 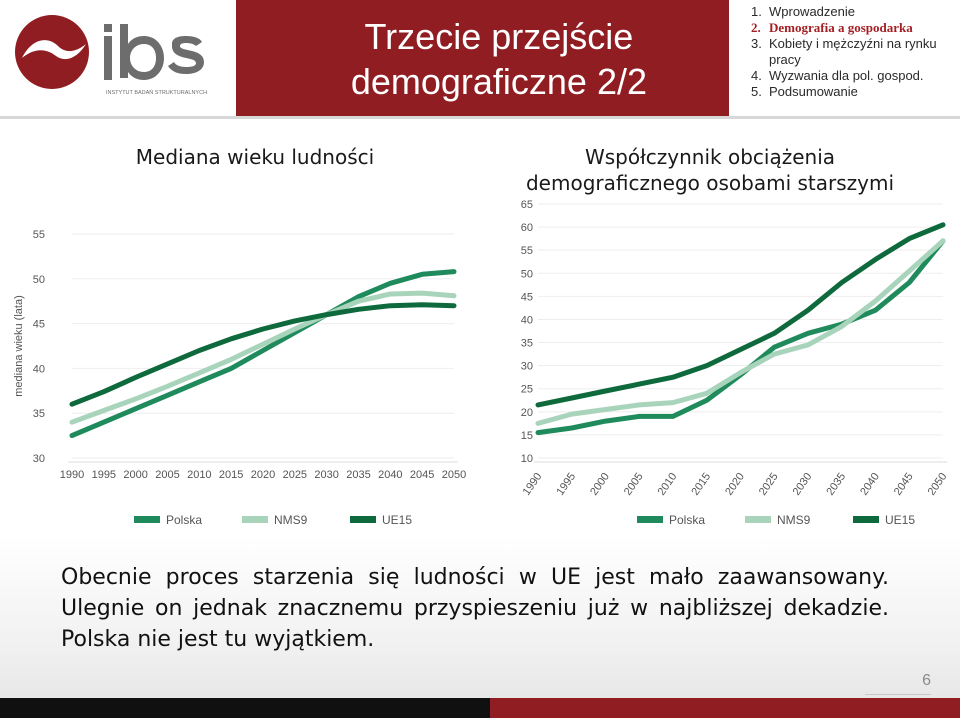 What do you see at coordinates (480, 117) in the screenshot?
I see `header-divider` at bounding box center [480, 117].